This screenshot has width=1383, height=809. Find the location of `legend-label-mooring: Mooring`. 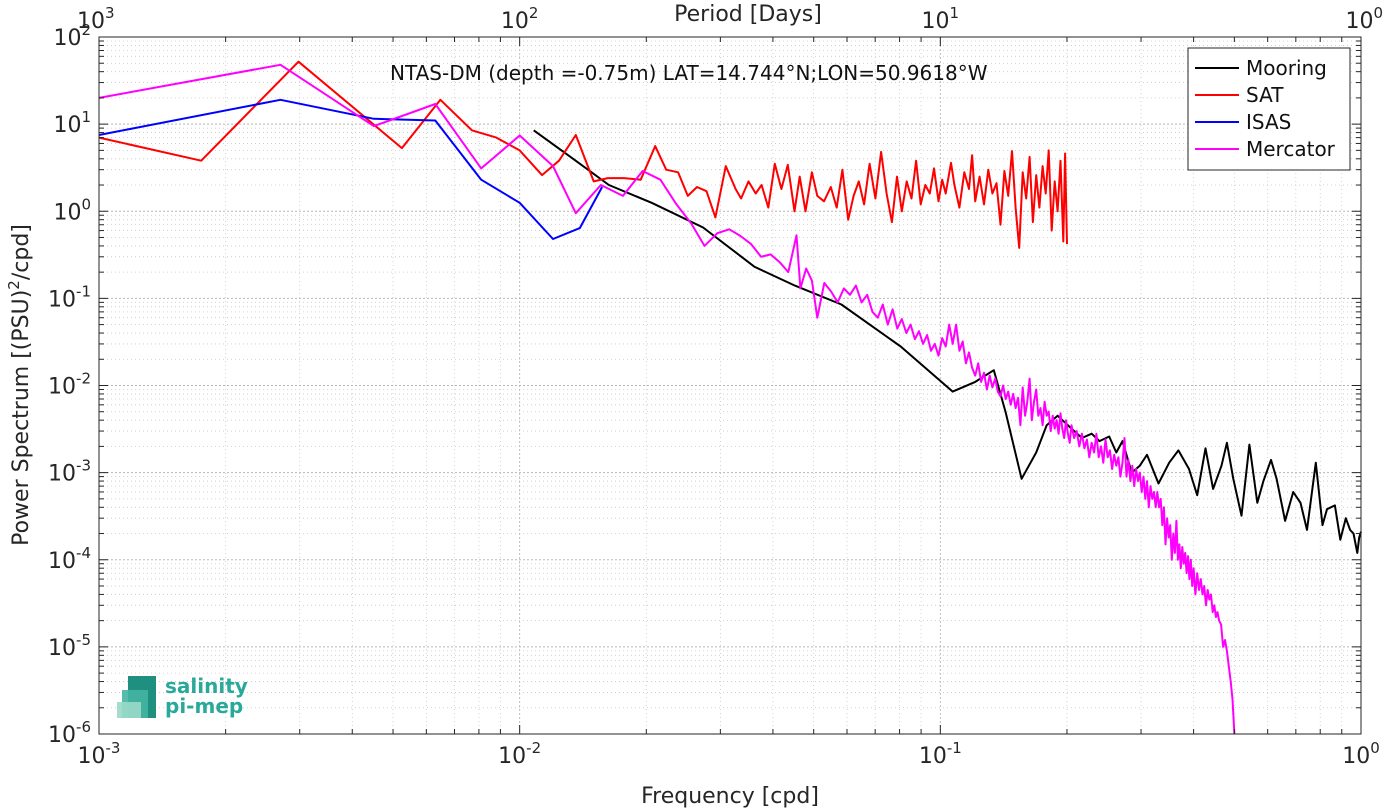

legend-label-mooring: Mooring is located at coordinates (1286, 68).